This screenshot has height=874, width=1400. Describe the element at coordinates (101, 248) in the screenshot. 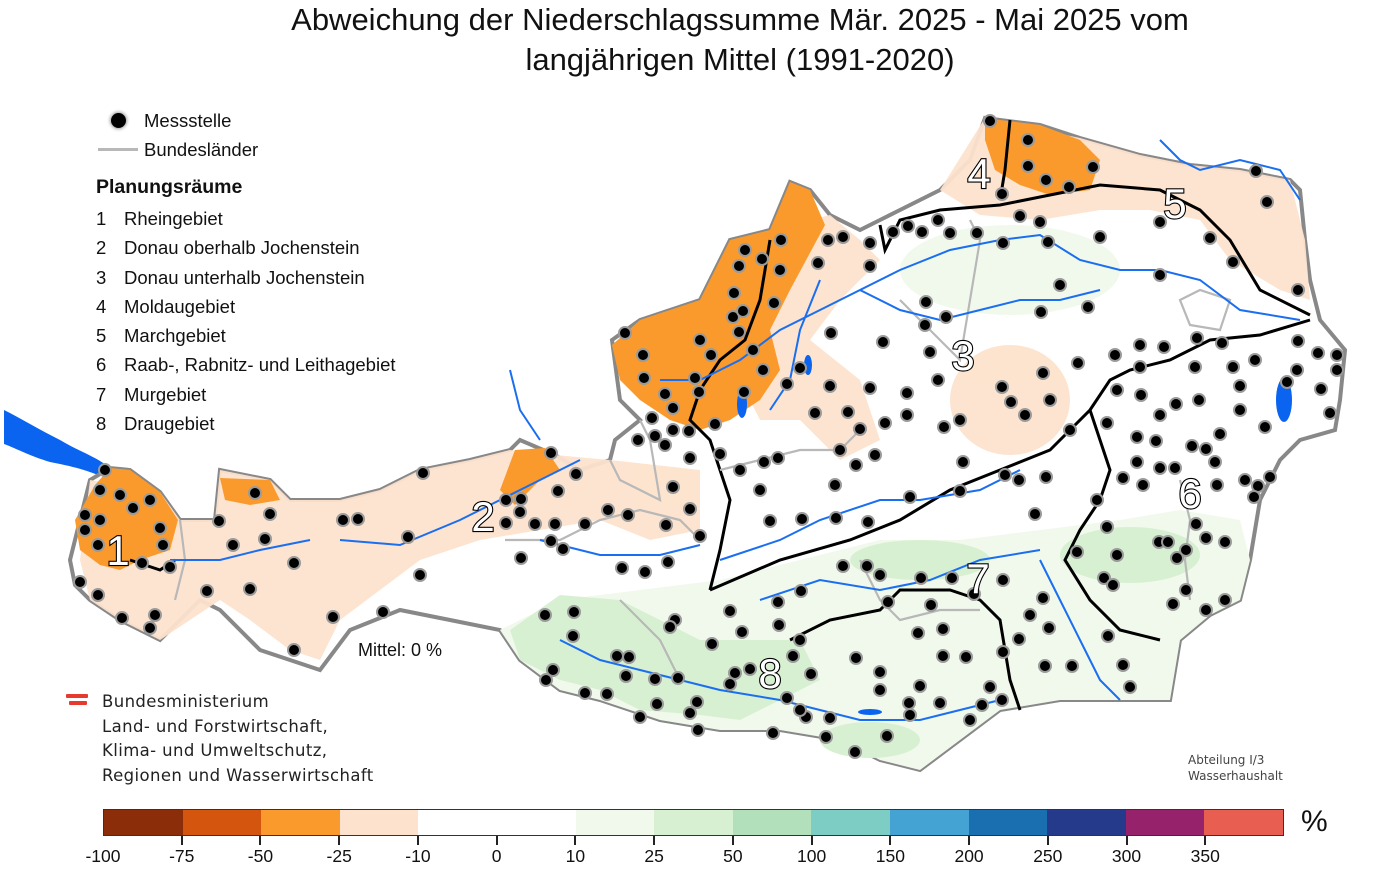

I see `planning-area-number: 2` at that location.